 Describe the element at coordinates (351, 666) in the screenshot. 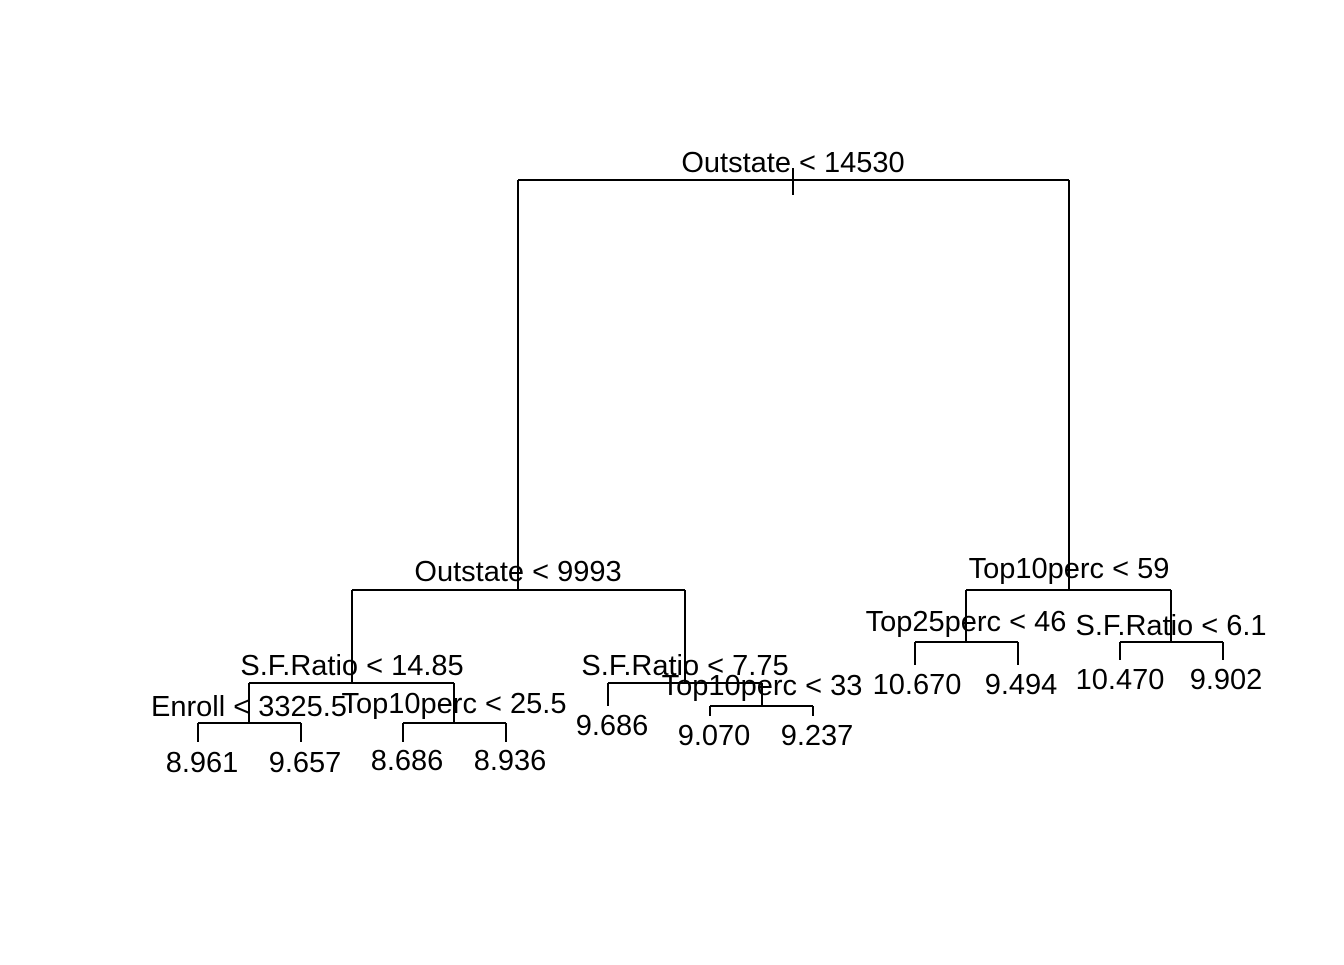

I see `node-label-ll: S.F.Ratio < 14.85` at that location.